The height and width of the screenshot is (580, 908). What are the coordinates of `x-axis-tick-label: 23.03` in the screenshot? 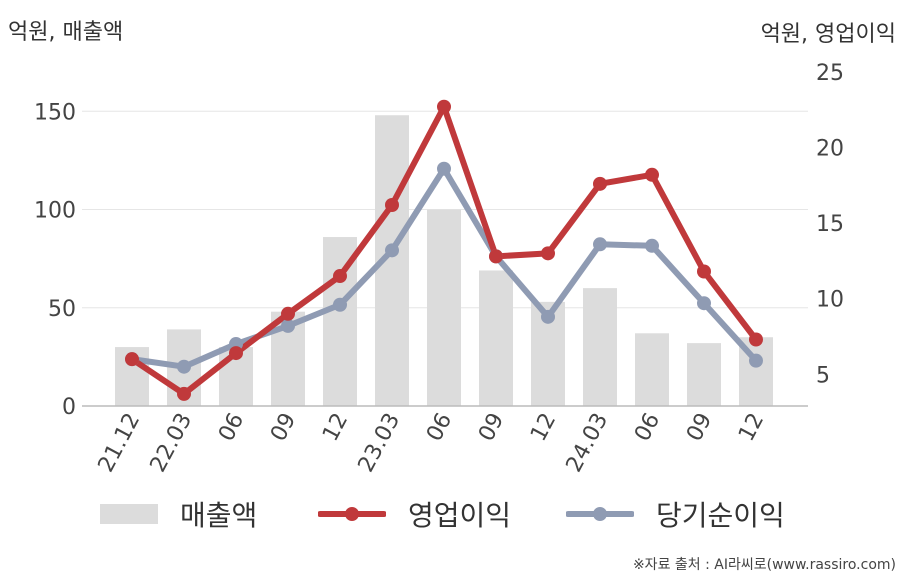 It's located at (380, 442).